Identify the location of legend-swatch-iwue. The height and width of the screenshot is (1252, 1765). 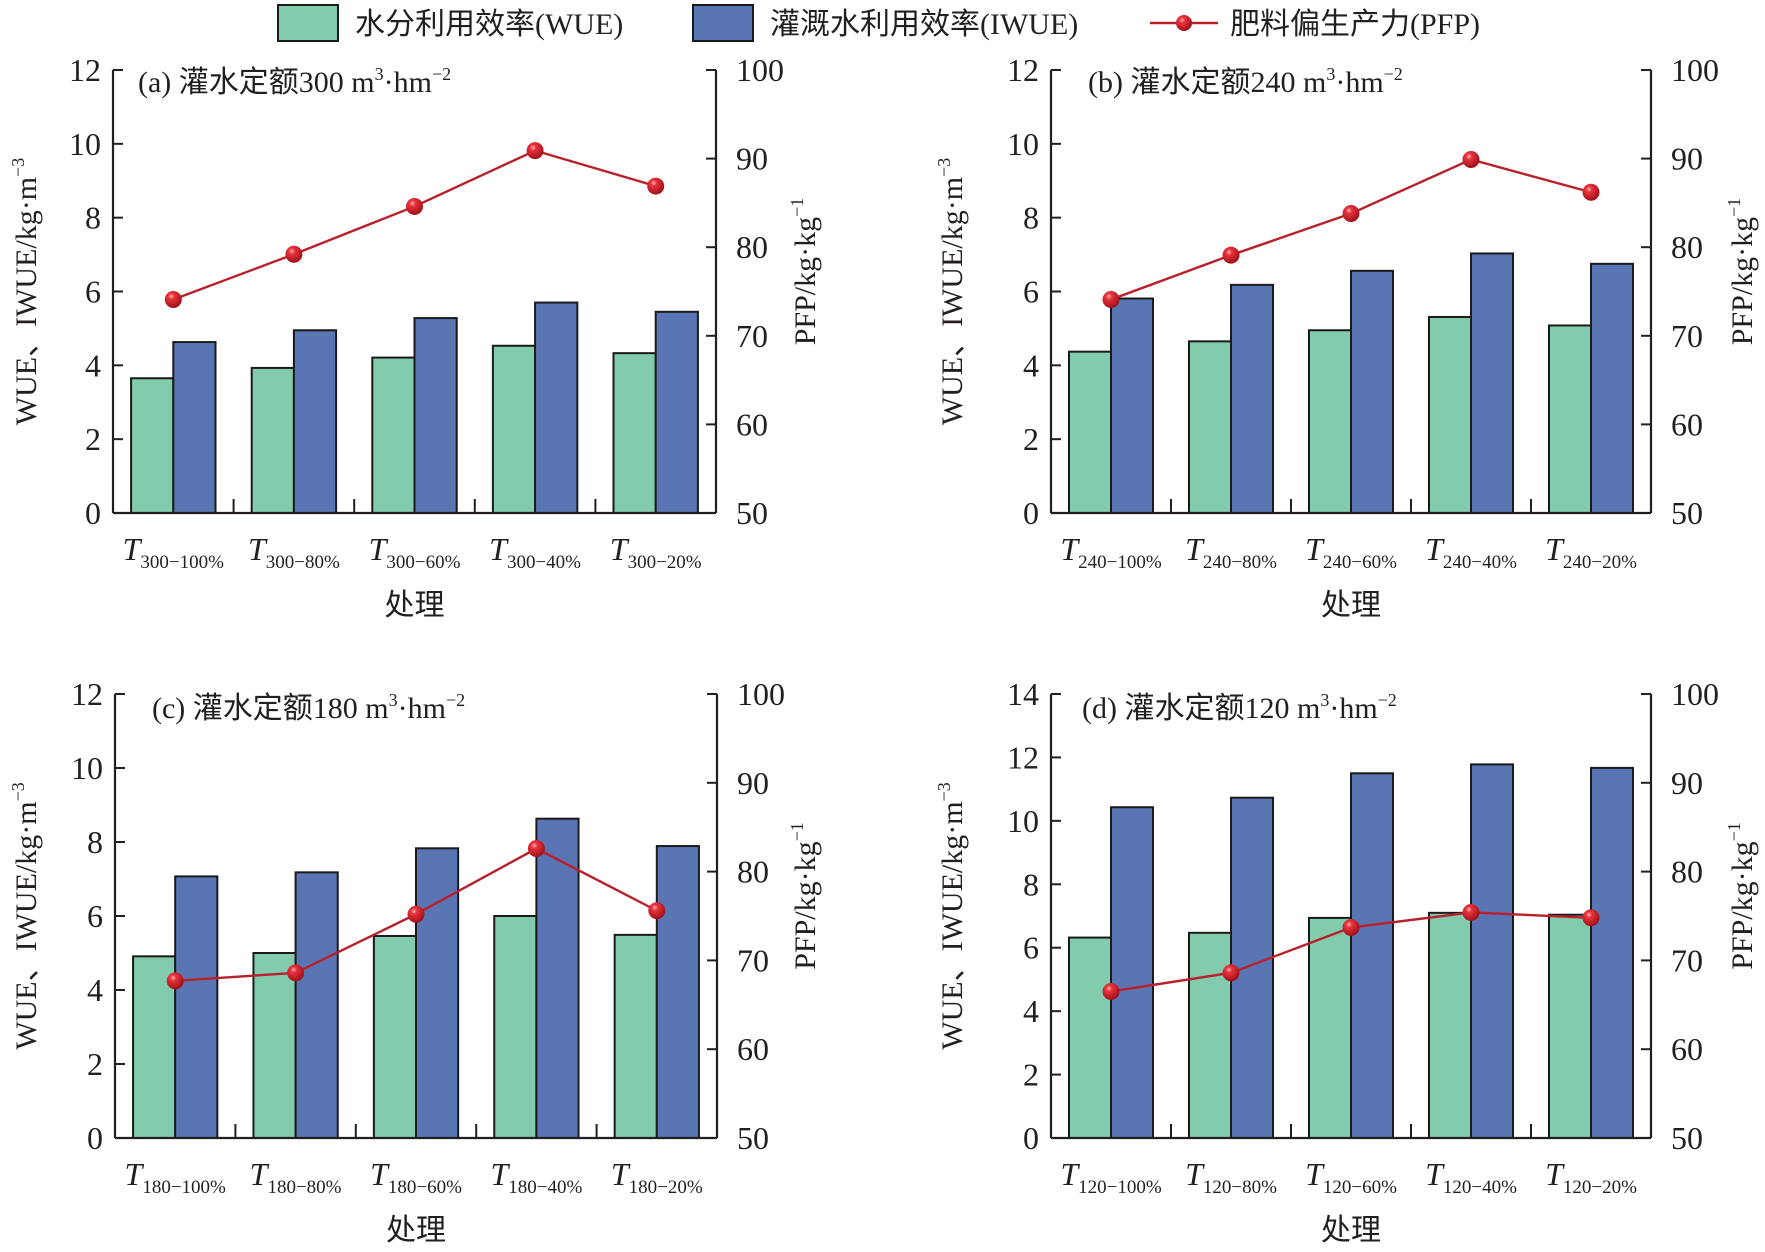
(723, 23).